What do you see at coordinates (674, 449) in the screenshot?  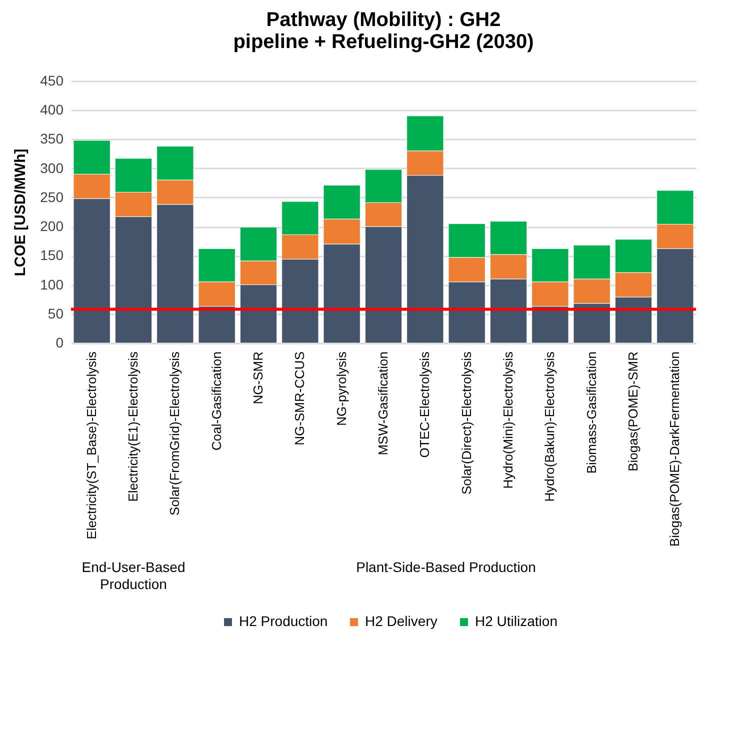 I see `x-tick-label: Biogas(POME)-DarkFermentation` at bounding box center [674, 449].